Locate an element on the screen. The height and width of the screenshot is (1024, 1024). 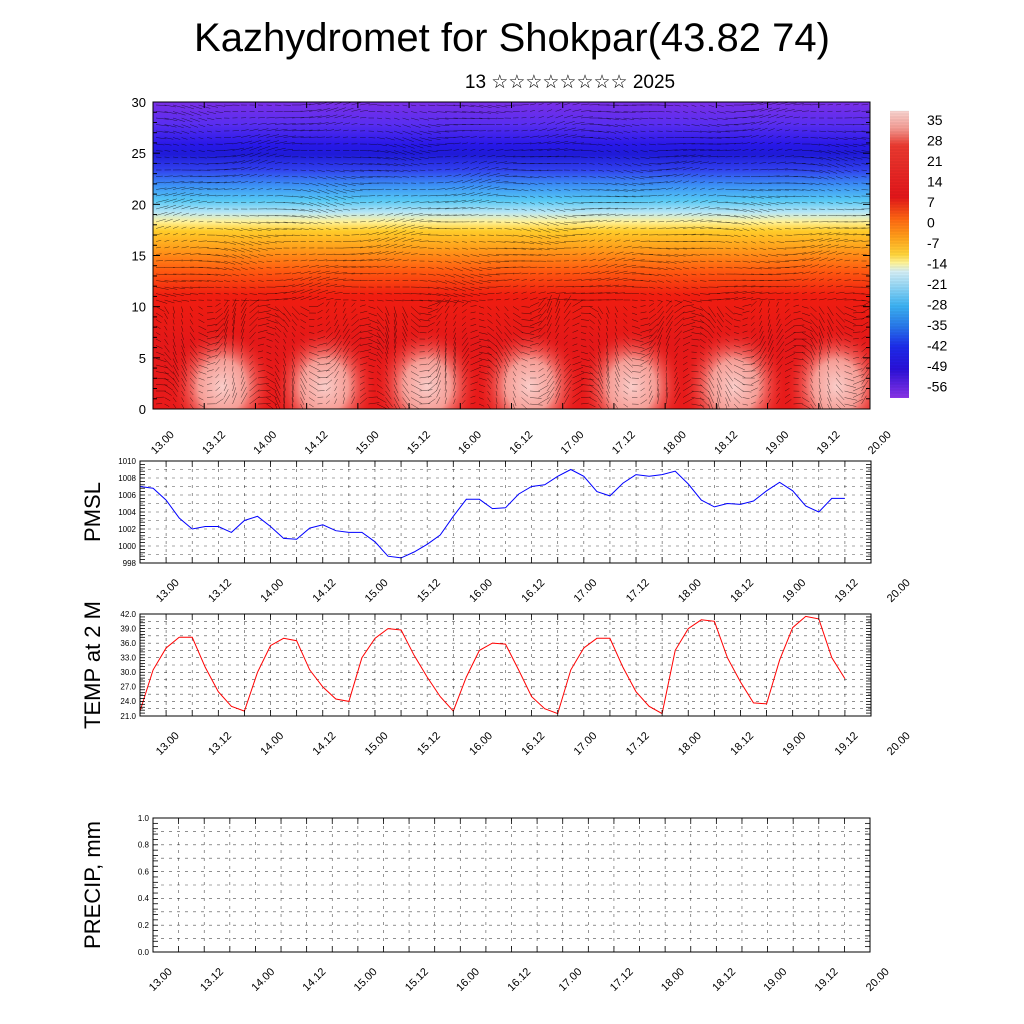
colorbar: 35 28 21 14 7 0 -7 -14 -21 -28 -35 -42 -49 -56 is located at coordinates (918, 254).